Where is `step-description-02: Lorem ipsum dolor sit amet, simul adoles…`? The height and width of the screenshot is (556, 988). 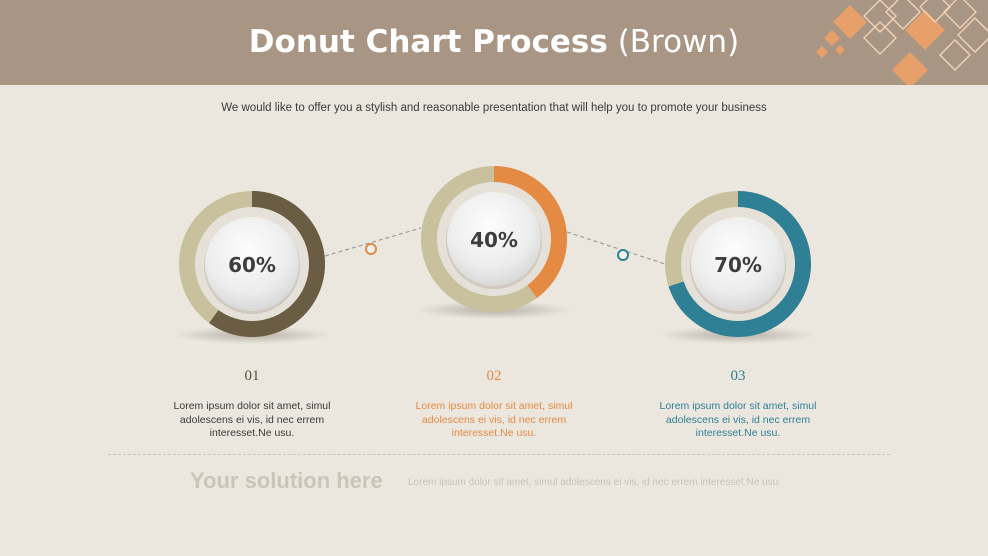
step-description-02: Lorem ipsum dolor sit amet, simul adoles… is located at coordinates (494, 419).